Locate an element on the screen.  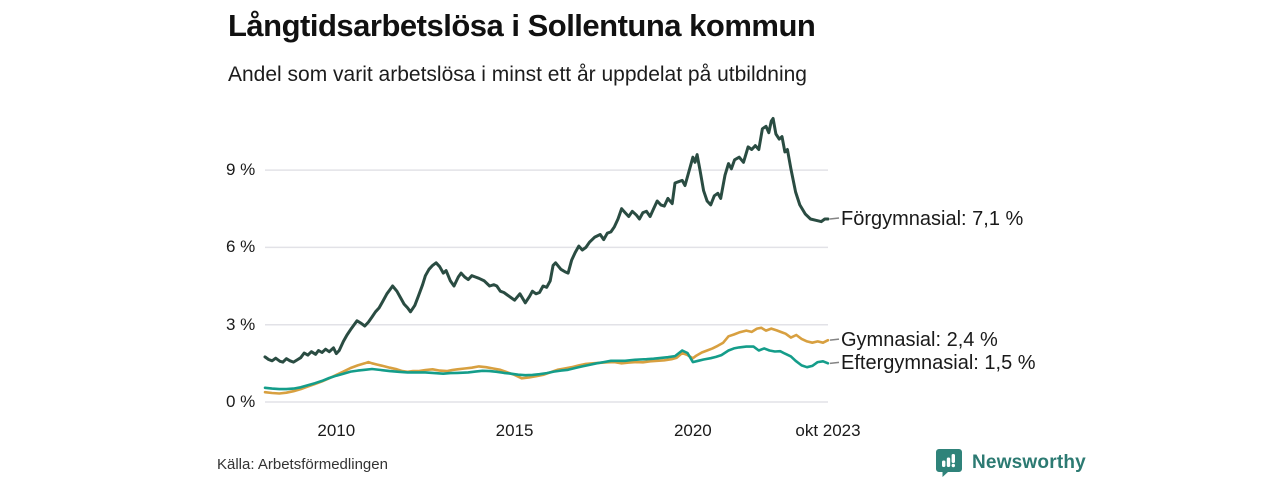
series-label-gymnasial: Gymnasial: 2,4 % is located at coordinates (919, 339).